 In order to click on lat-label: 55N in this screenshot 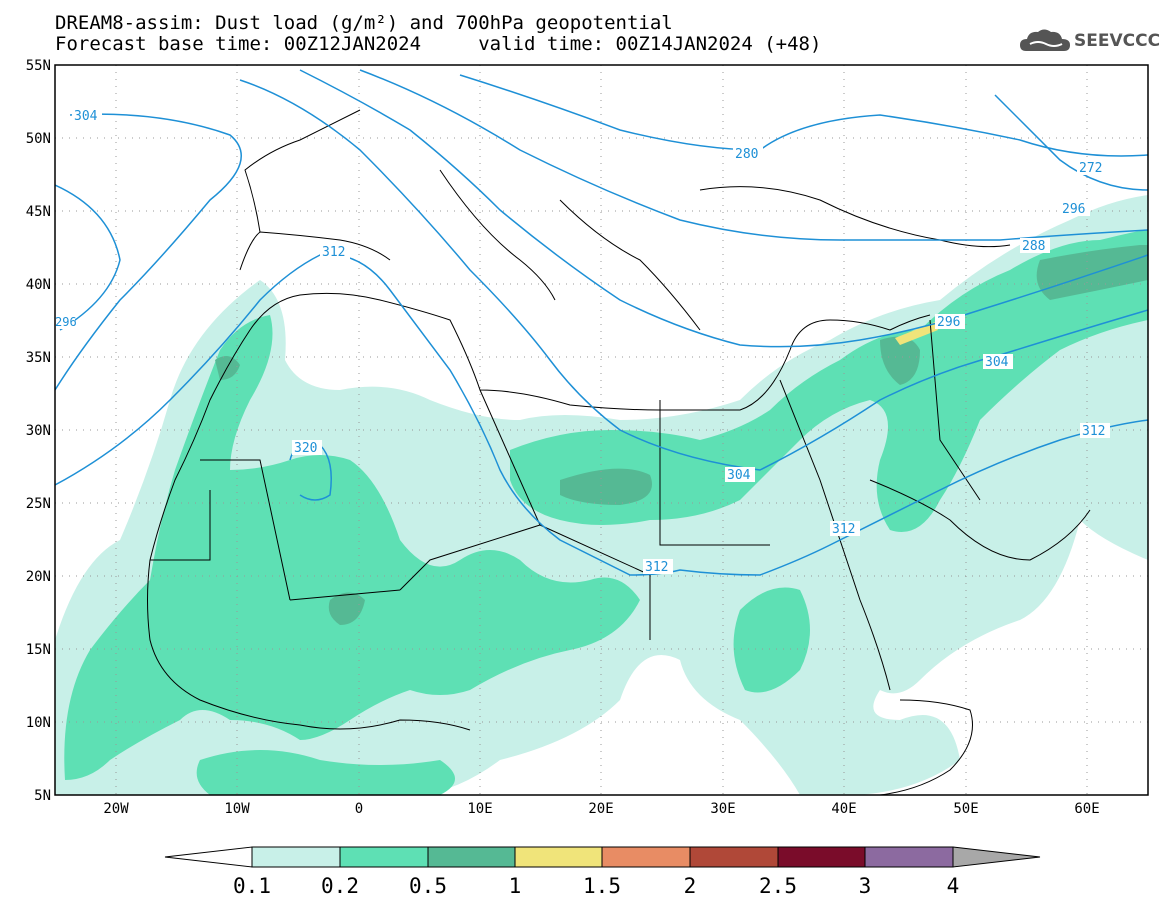, I will do `click(38, 66)`.